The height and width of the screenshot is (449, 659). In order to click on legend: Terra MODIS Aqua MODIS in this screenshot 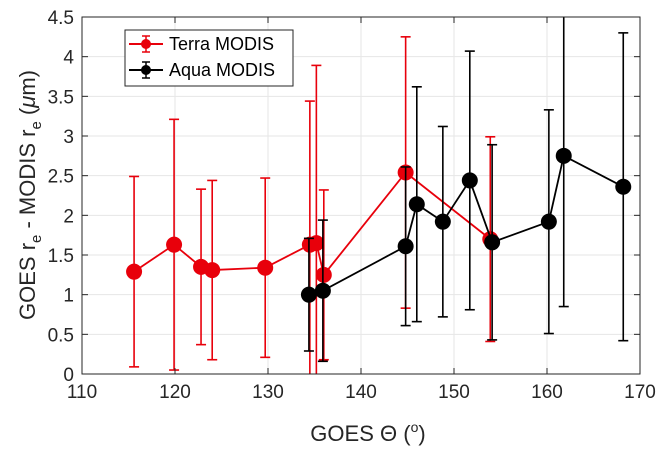, I will do `click(209, 58)`.